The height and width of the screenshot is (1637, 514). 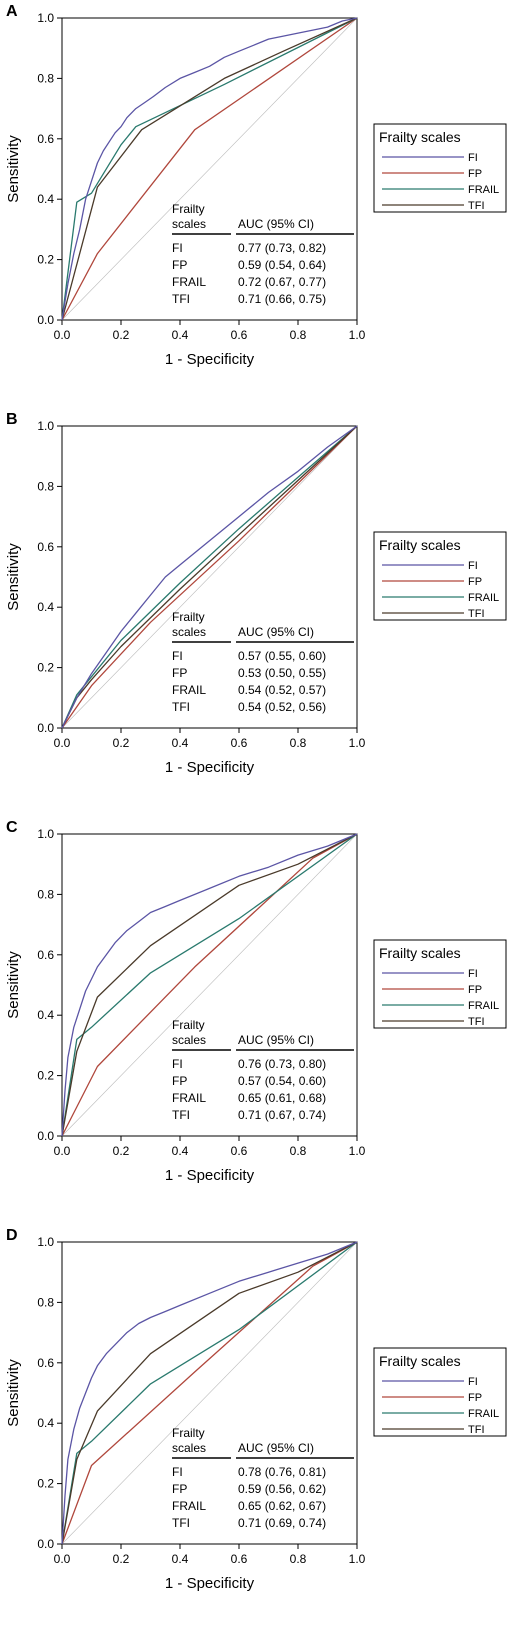 What do you see at coordinates (210, 767) in the screenshot?
I see `x-axis-label: 1 - Specificity` at bounding box center [210, 767].